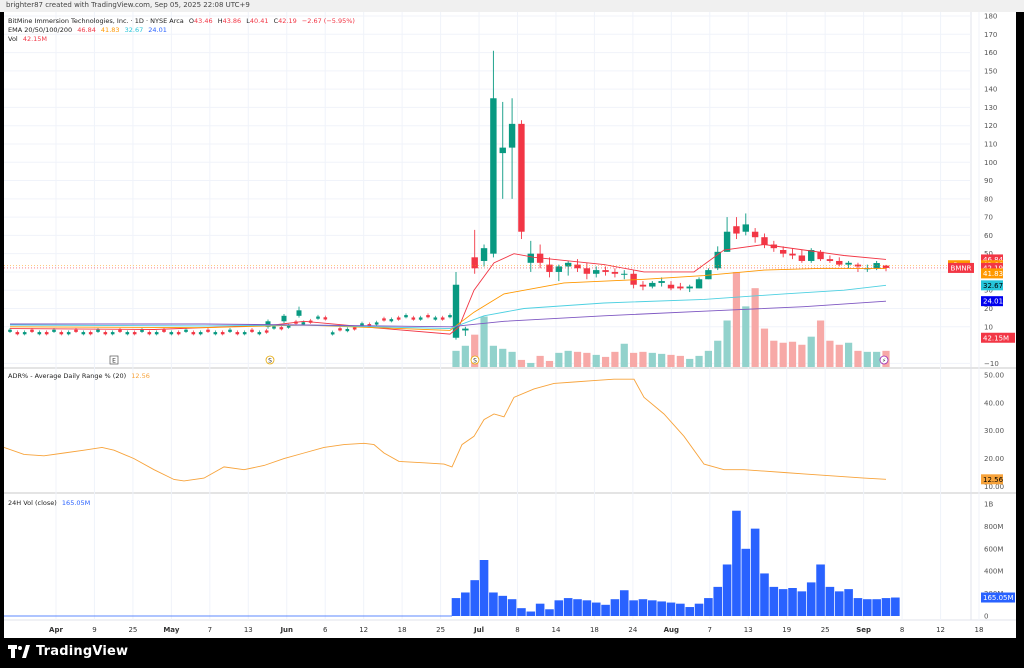 The width and height of the screenshot is (1024, 668). I want to click on legend-vol-value: 42.15M, so click(35, 39).